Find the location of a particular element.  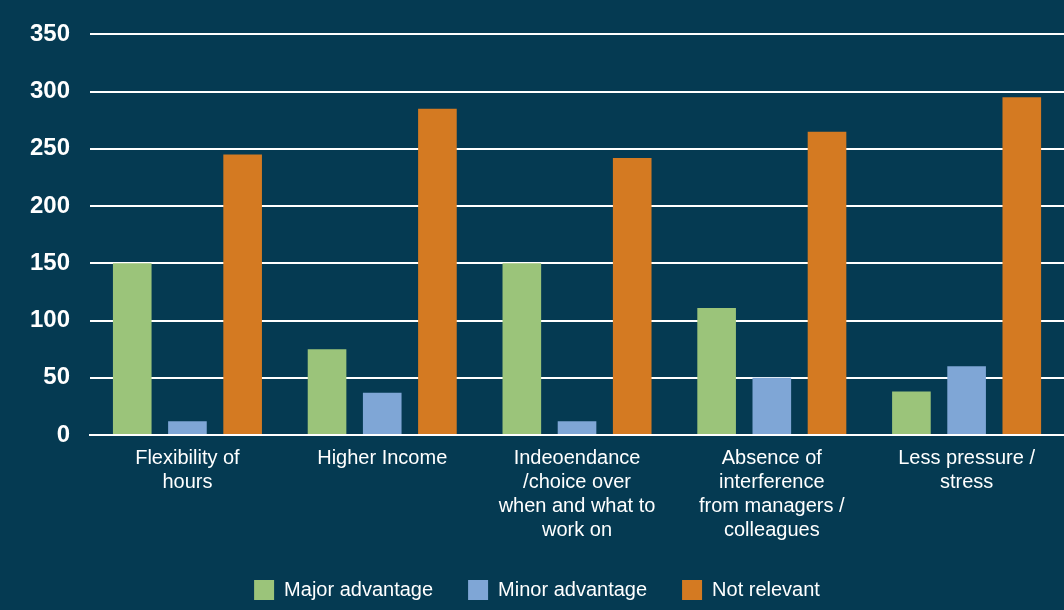

legend-label: Minor advantage is located at coordinates (573, 588).